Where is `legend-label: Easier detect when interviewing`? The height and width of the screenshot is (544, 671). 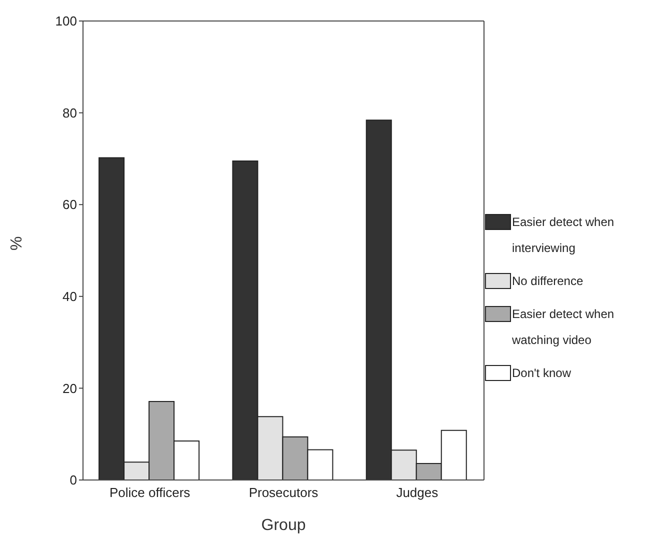
legend-label: Easier detect when interviewing is located at coordinates (563, 235).